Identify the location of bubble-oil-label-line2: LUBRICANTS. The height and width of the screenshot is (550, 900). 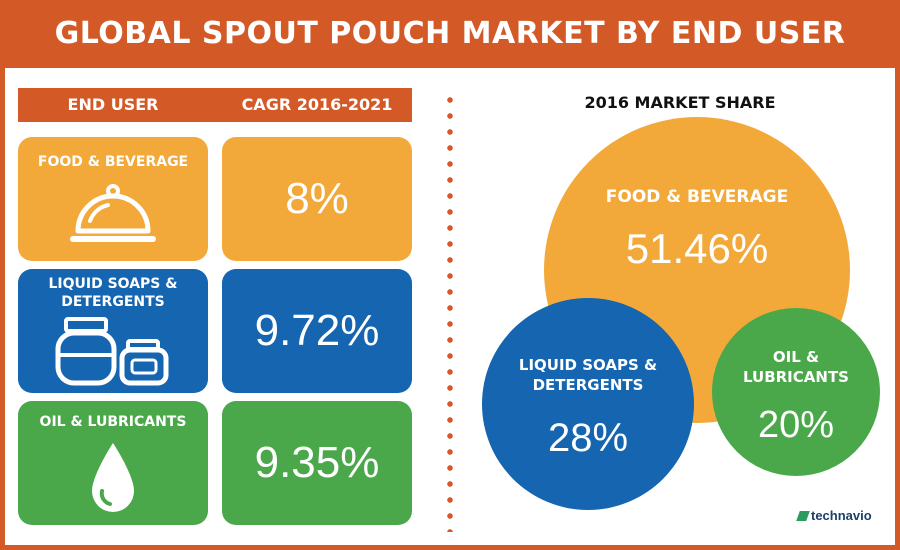
(796, 377).